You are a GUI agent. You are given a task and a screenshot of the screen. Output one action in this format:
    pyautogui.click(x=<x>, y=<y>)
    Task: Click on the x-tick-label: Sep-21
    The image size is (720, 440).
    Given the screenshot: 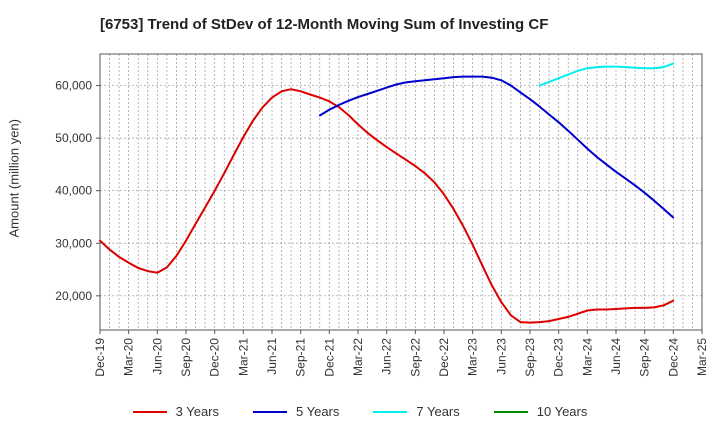 What is the action you would take?
    pyautogui.click(x=301, y=357)
    